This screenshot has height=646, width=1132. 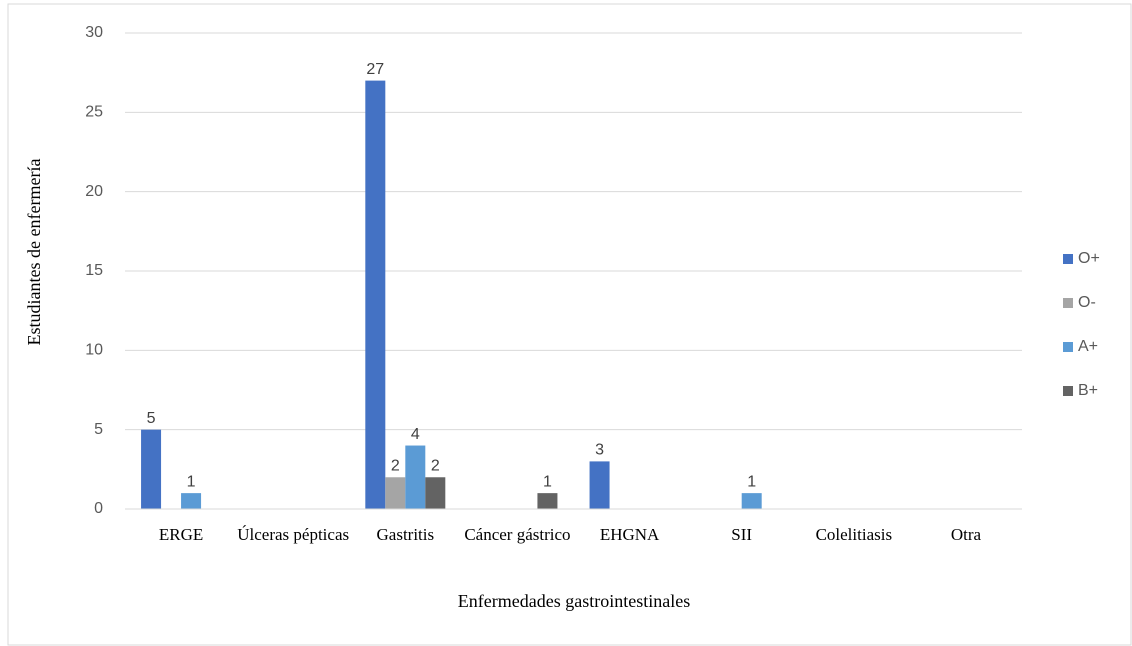 What do you see at coordinates (34, 252) in the screenshot?
I see `y-axis-label: Estudiantes de enfermería` at bounding box center [34, 252].